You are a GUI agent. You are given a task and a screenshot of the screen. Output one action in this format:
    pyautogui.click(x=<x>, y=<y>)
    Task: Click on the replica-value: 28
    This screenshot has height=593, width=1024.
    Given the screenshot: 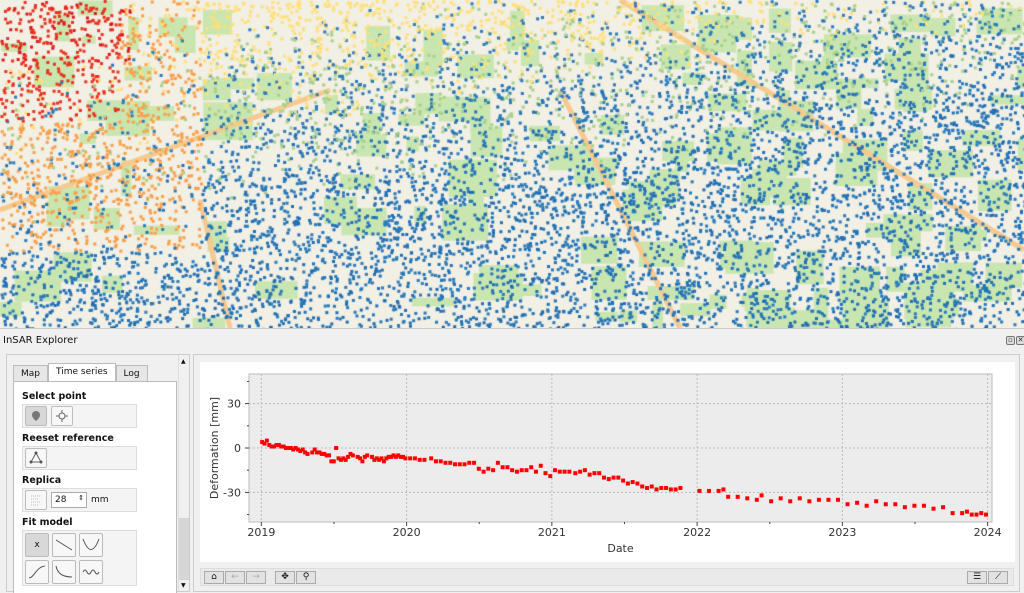 What is the action you would take?
    pyautogui.click(x=61, y=500)
    